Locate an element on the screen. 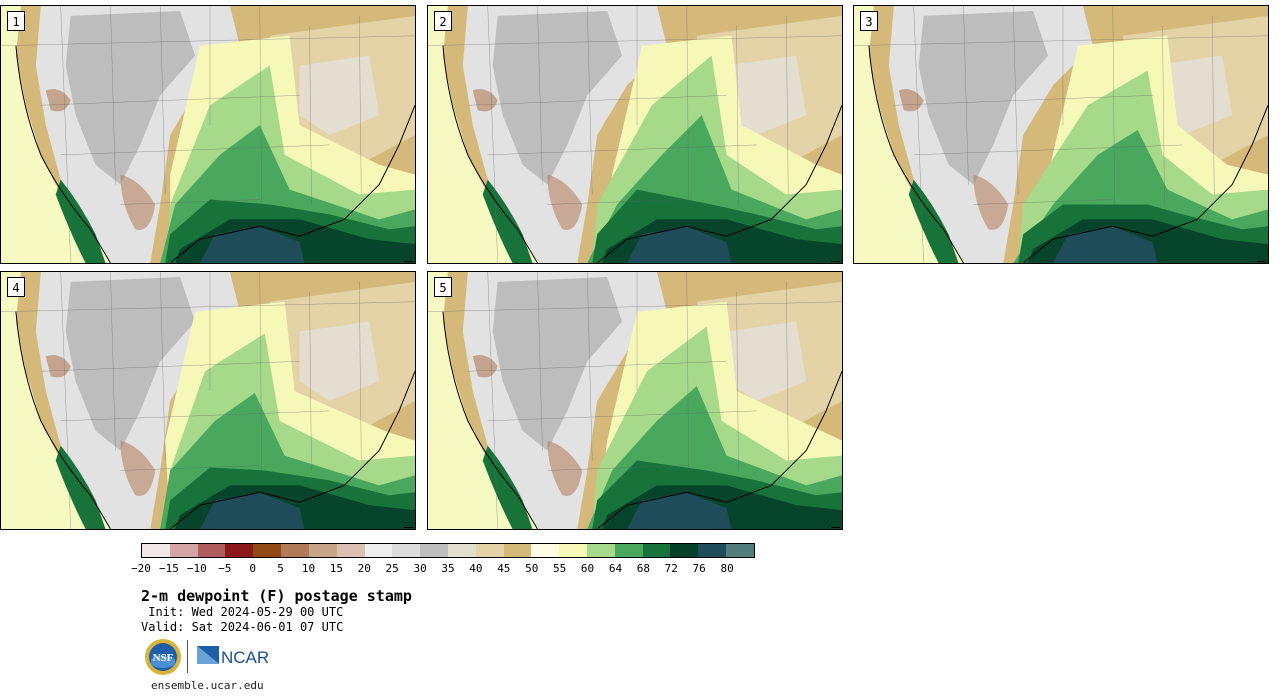 The width and height of the screenshot is (1280, 696). postage-stamp-panel-3: 3 is located at coordinates (1061, 134).